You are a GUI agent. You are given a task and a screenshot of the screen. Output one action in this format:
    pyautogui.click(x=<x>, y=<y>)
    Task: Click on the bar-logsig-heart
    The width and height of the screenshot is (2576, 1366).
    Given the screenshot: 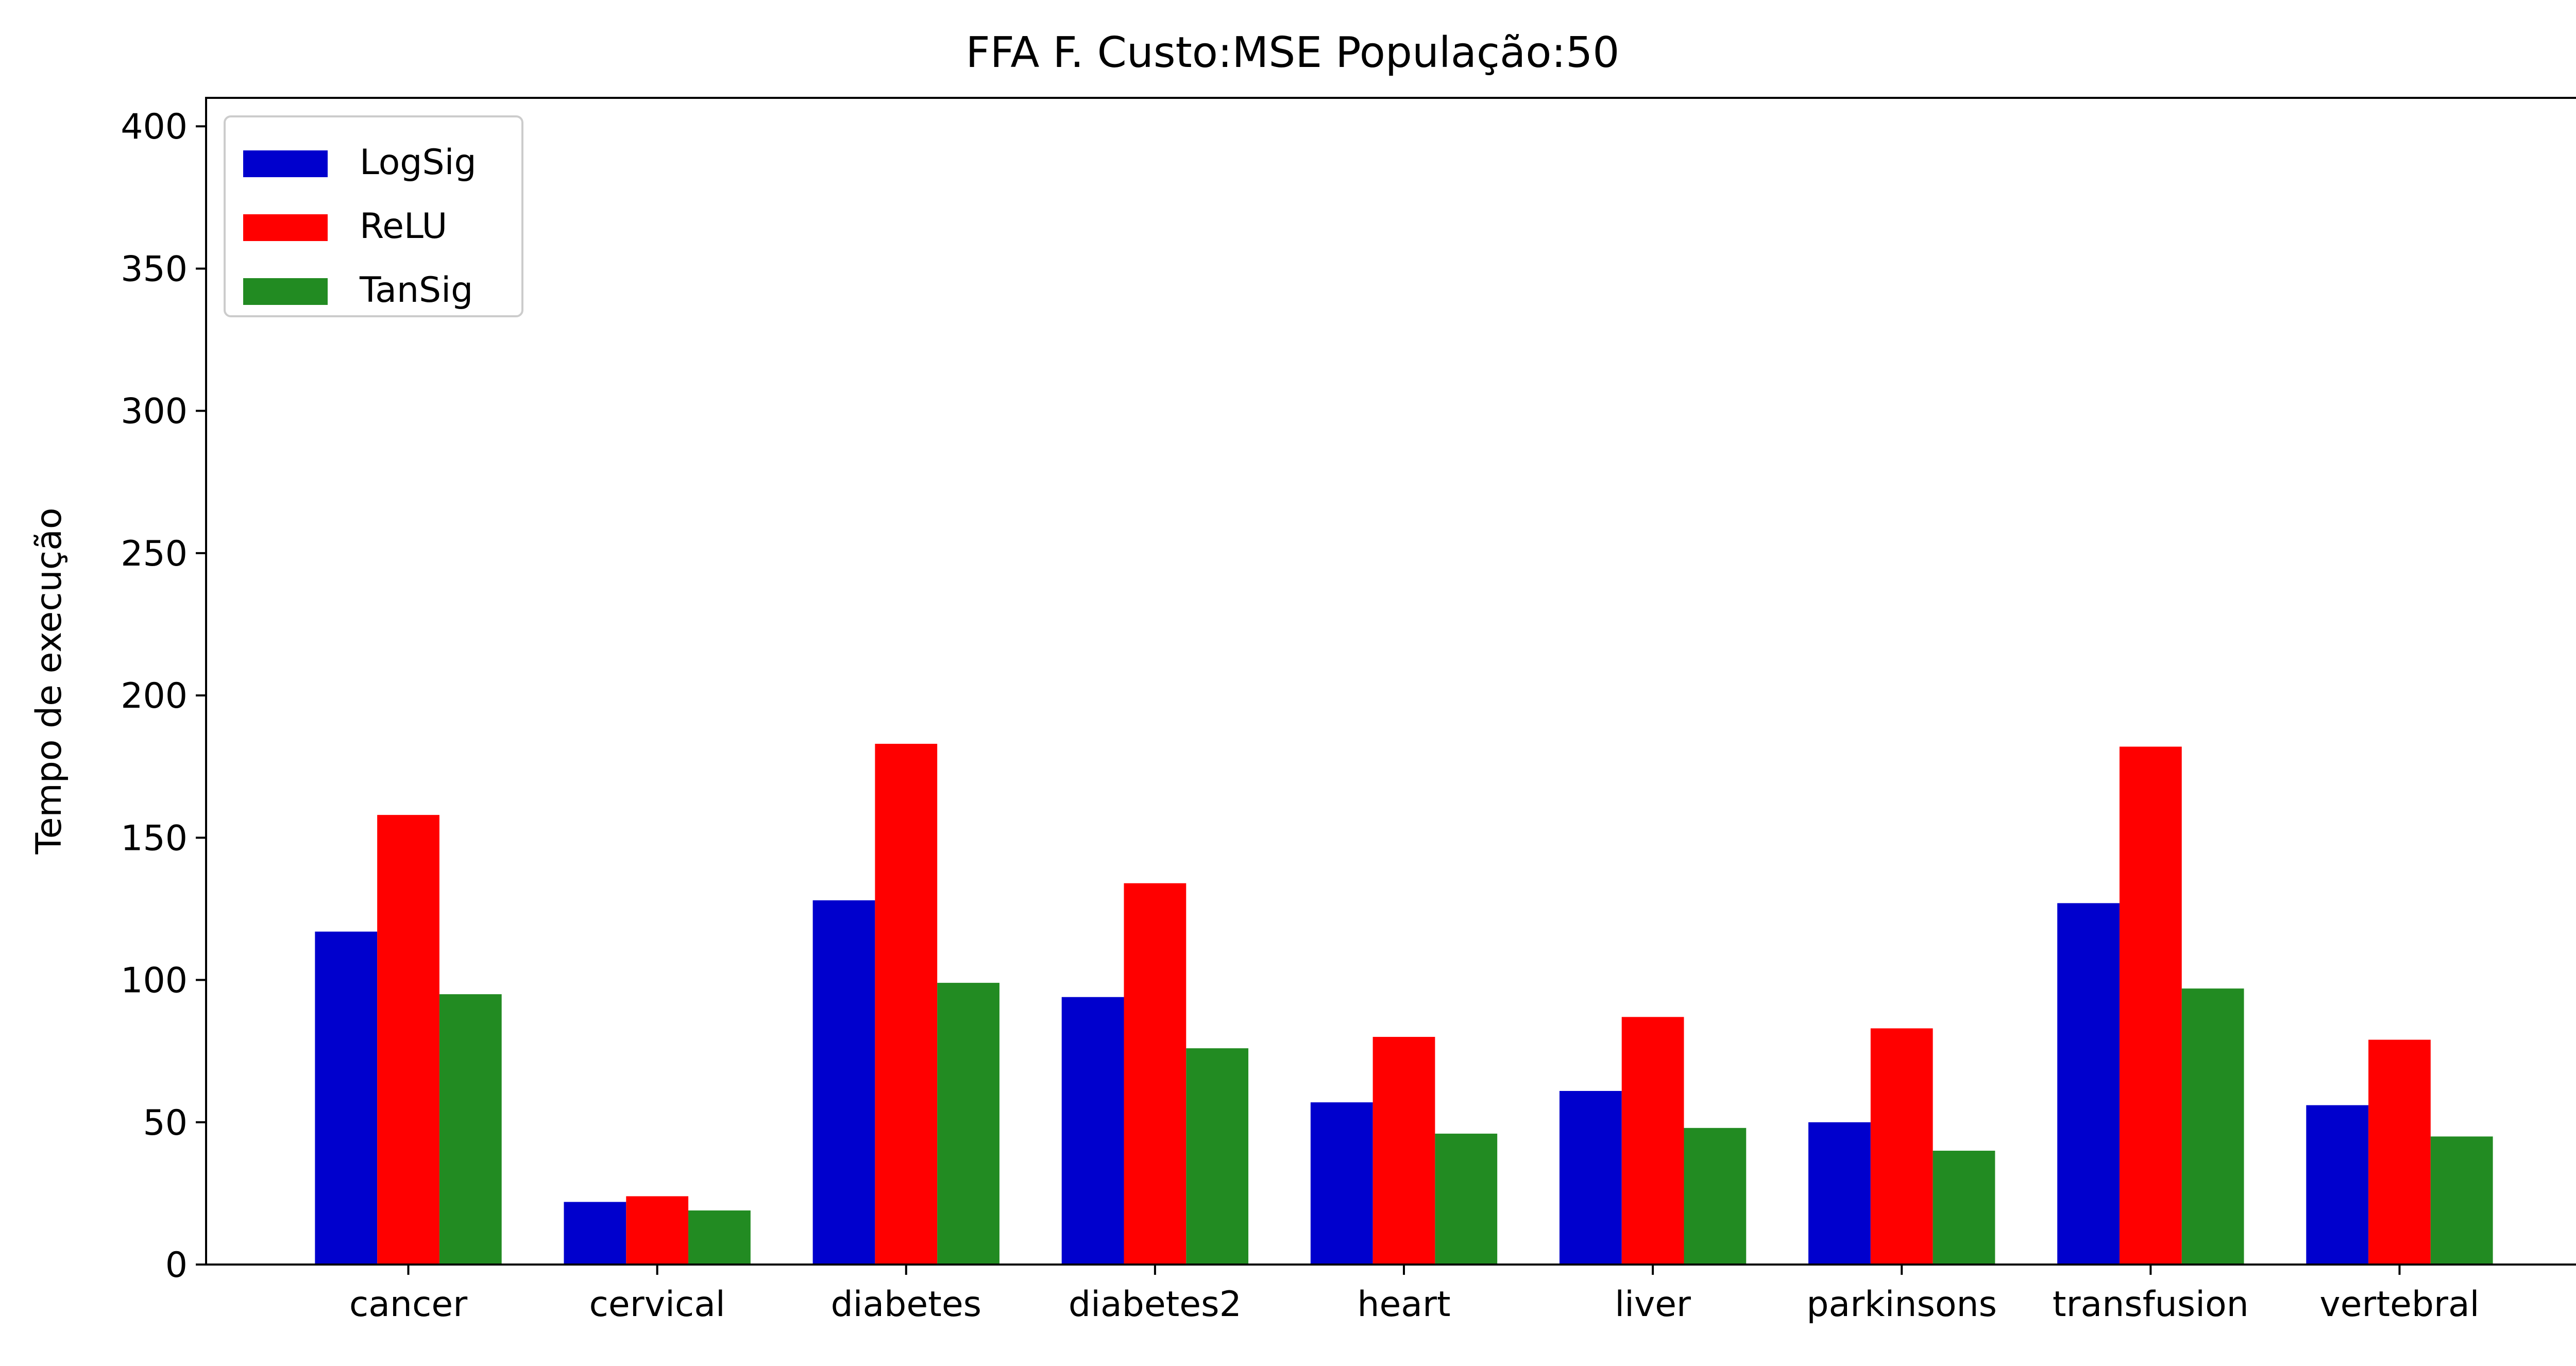 What is the action you would take?
    pyautogui.click(x=1341, y=1183)
    